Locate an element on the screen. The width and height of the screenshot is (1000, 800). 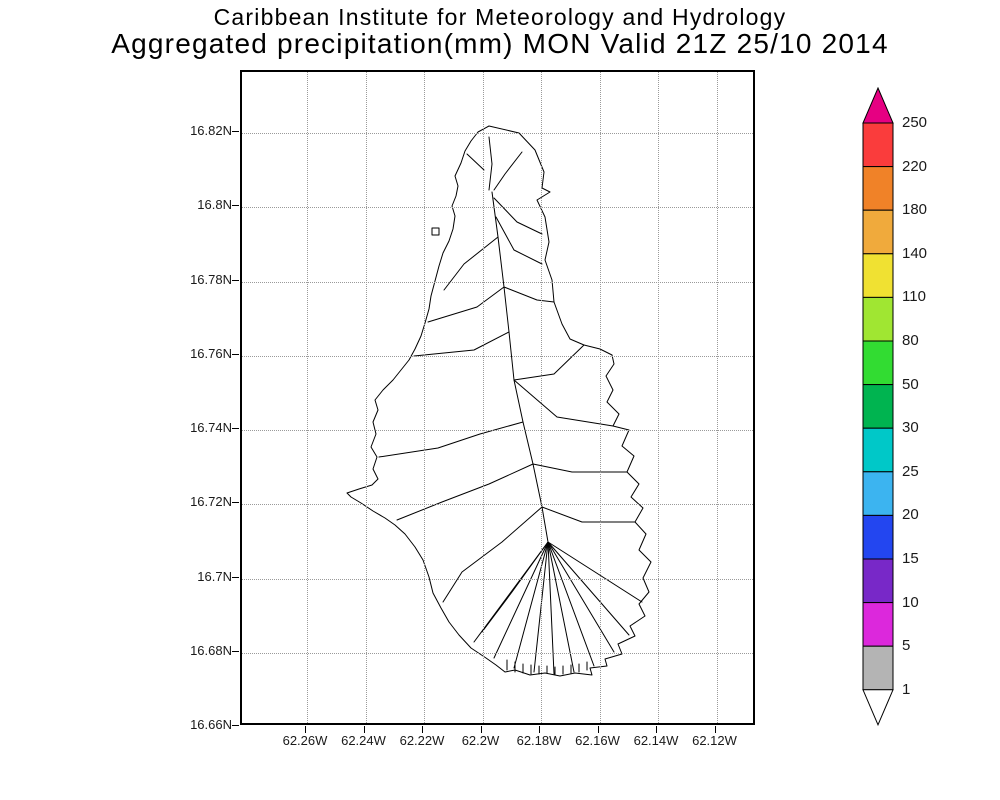
colorbar-arrow-top is located at coordinates (878, 105).